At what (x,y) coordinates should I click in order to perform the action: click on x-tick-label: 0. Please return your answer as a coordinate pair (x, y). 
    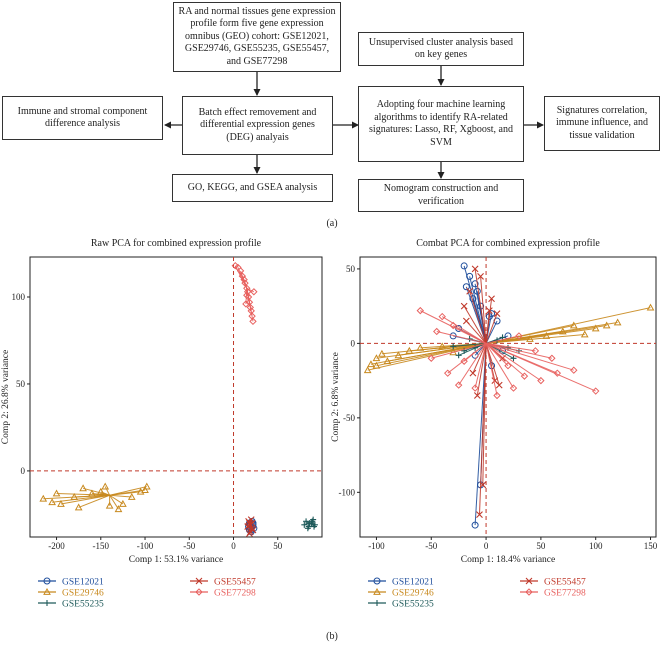
    Looking at the image, I should click on (233, 546).